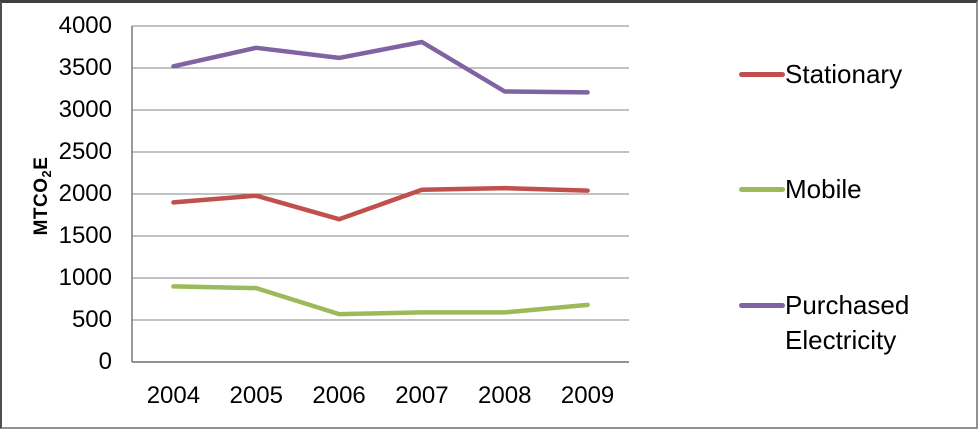 This screenshot has height=429, width=978. What do you see at coordinates (85, 151) in the screenshot?
I see `y-tick-label: 2500` at bounding box center [85, 151].